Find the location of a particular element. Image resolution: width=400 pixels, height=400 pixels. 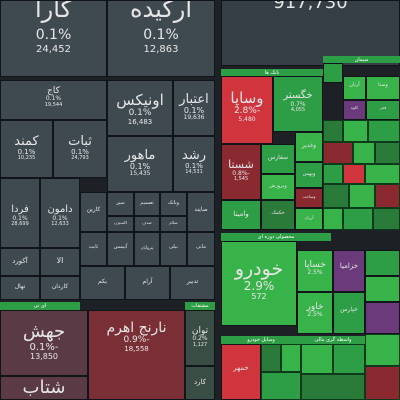

tile-ala: الا is located at coordinates (60, 262).